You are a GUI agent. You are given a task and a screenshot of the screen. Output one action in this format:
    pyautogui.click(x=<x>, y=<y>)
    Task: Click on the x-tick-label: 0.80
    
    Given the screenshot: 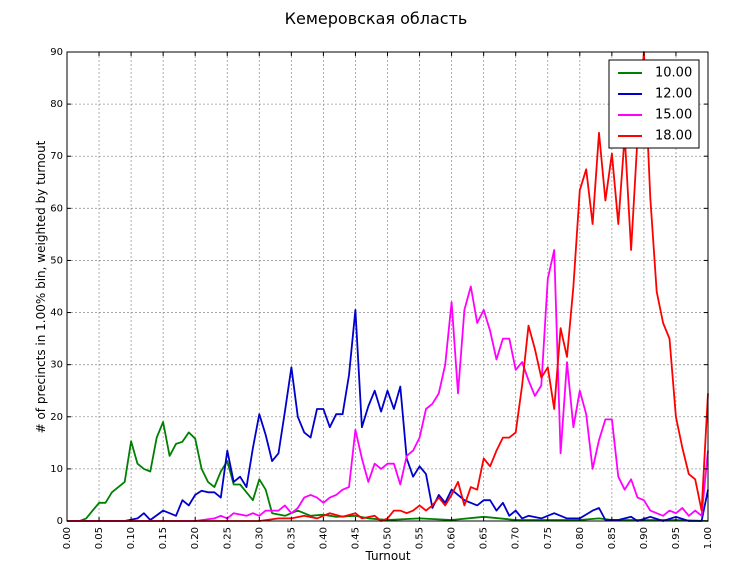 What is the action you would take?
    pyautogui.click(x=580, y=538)
    